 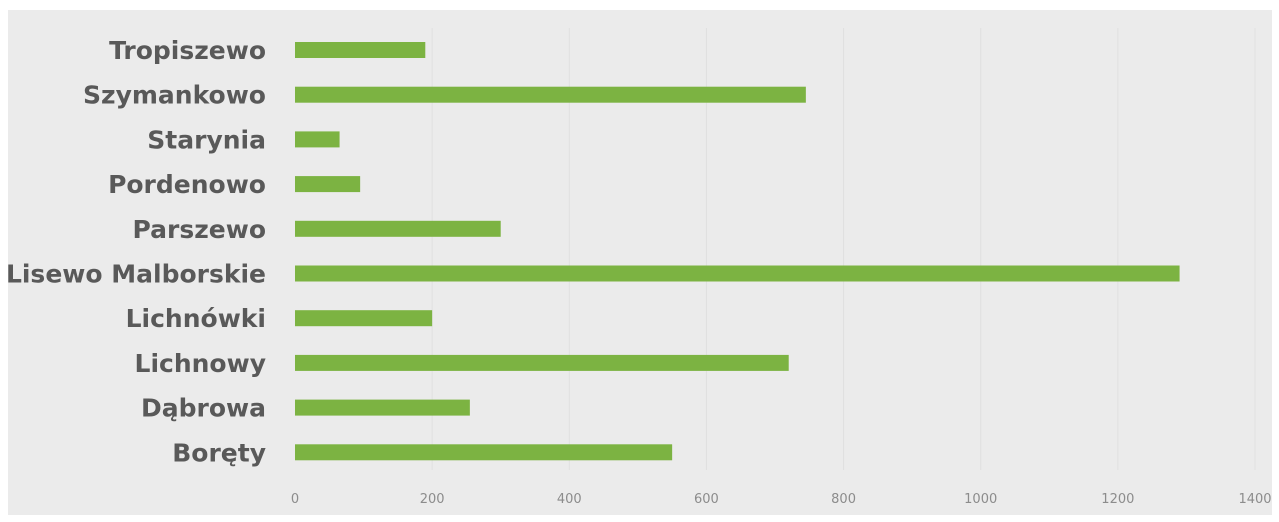 What do you see at coordinates (187, 184) in the screenshot?
I see `category-label: Pordenowo` at bounding box center [187, 184].